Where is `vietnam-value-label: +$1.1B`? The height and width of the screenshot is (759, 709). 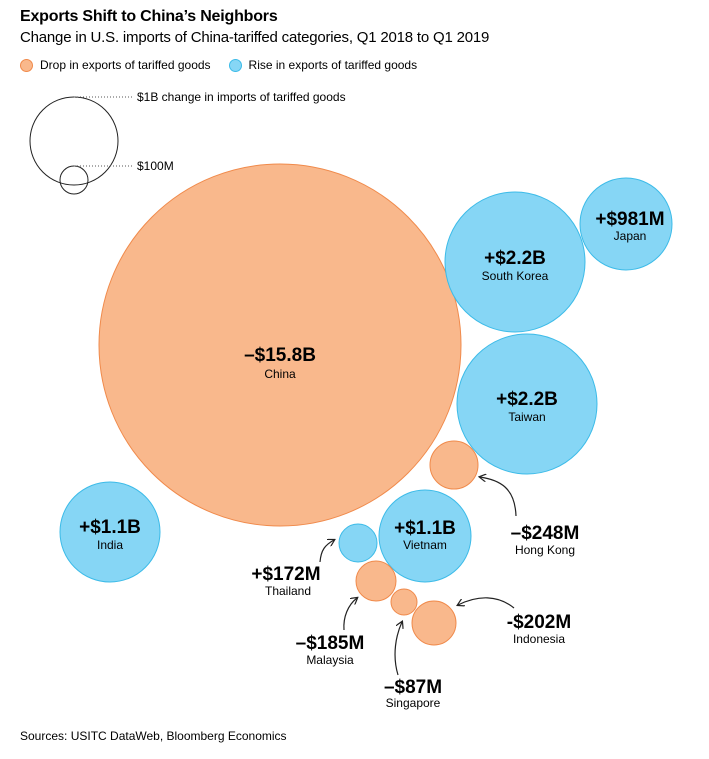
vietnam-value-label: +$1.1B is located at coordinates (425, 528).